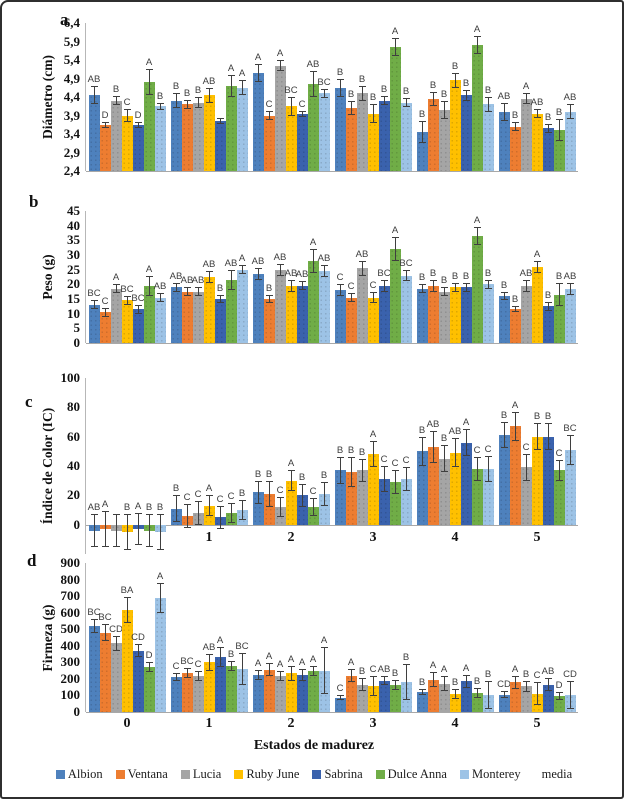  What do you see at coordinates (324, 307) in the screenshot?
I see `bar-monterey-state2` at bounding box center [324, 307].